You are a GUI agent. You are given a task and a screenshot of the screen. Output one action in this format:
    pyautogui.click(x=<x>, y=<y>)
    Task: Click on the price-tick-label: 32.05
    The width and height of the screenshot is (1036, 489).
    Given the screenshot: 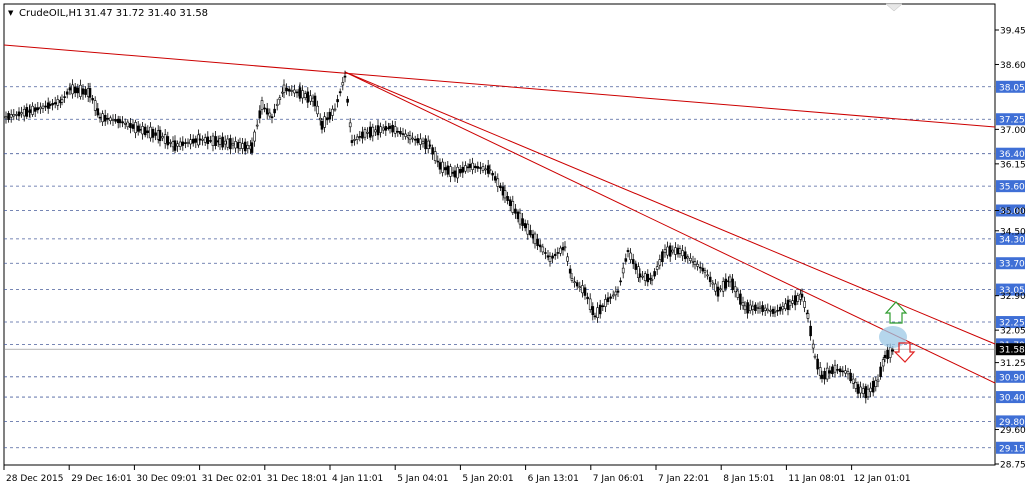 What is the action you would take?
    pyautogui.click(x=1013, y=332)
    